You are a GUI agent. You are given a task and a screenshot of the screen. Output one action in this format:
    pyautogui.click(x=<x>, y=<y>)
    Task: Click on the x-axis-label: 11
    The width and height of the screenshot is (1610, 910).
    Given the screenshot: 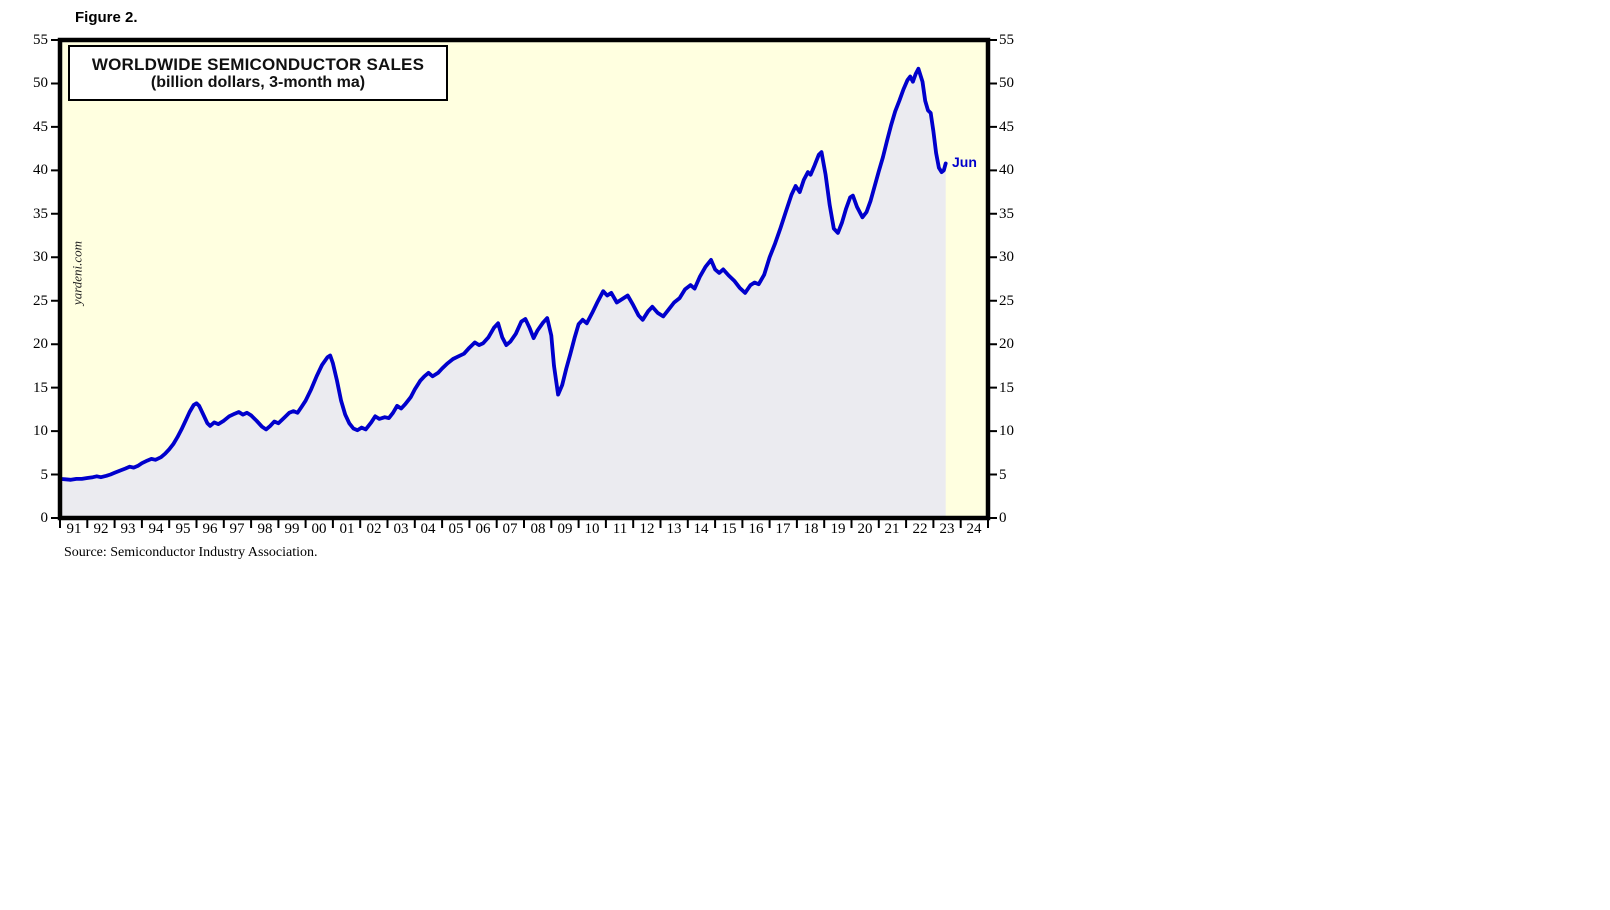 What is the action you would take?
    pyautogui.click(x=620, y=529)
    